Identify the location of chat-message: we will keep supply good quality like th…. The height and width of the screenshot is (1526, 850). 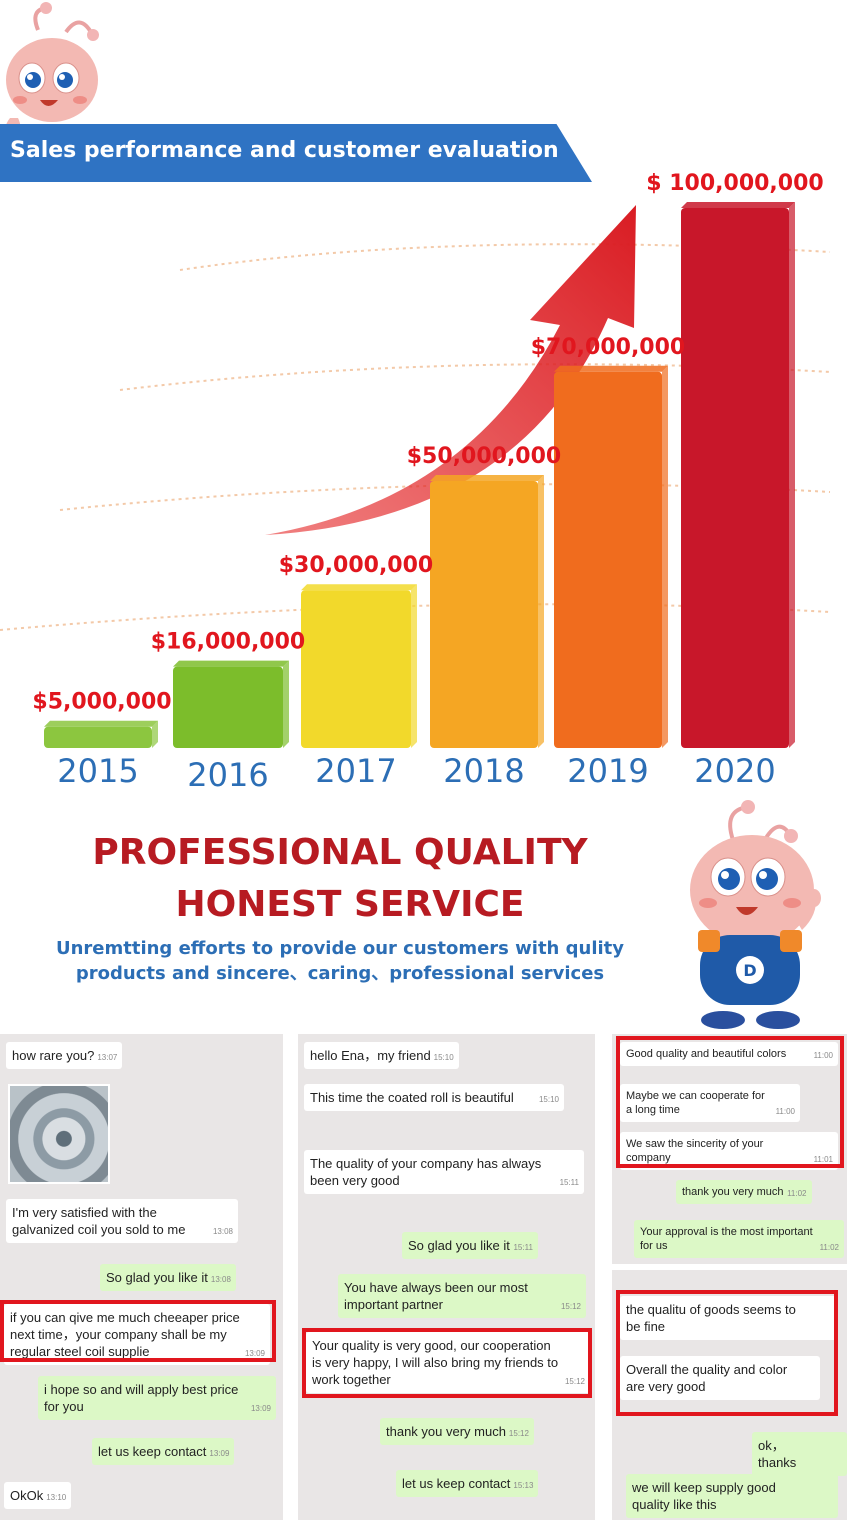
(732, 1496).